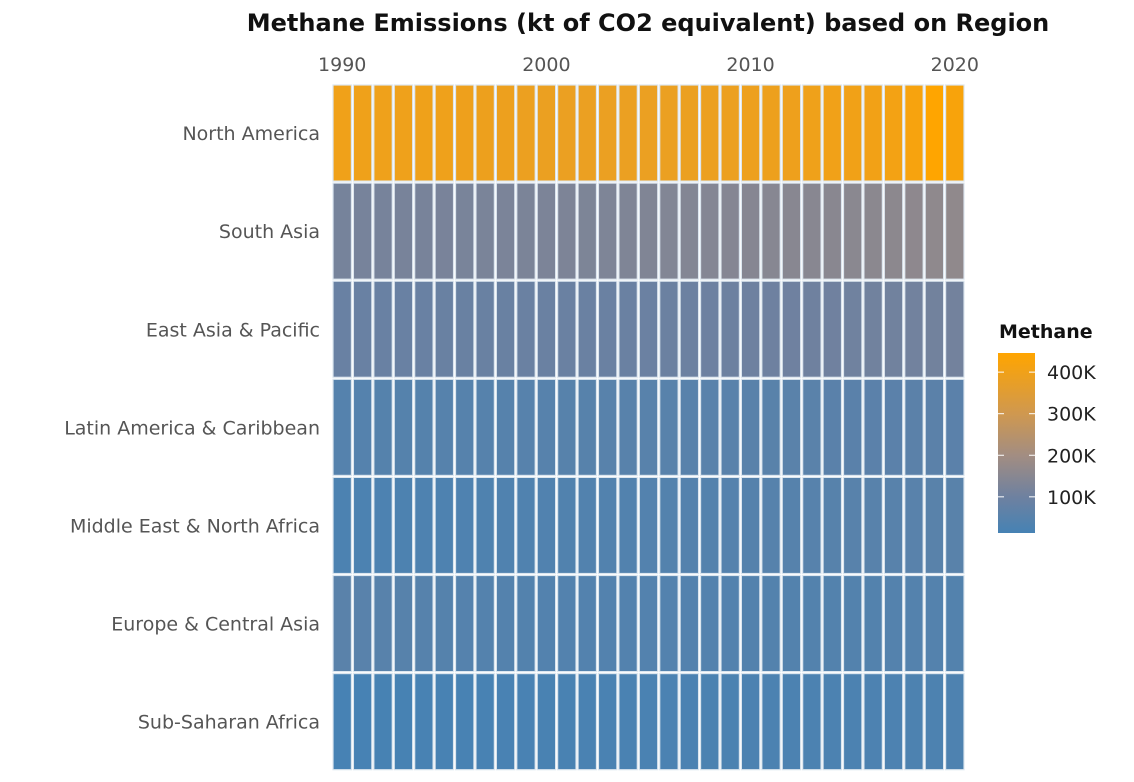 The width and height of the screenshot is (1134, 782). I want to click on legend-tick-label: 300K, so click(1071, 415).